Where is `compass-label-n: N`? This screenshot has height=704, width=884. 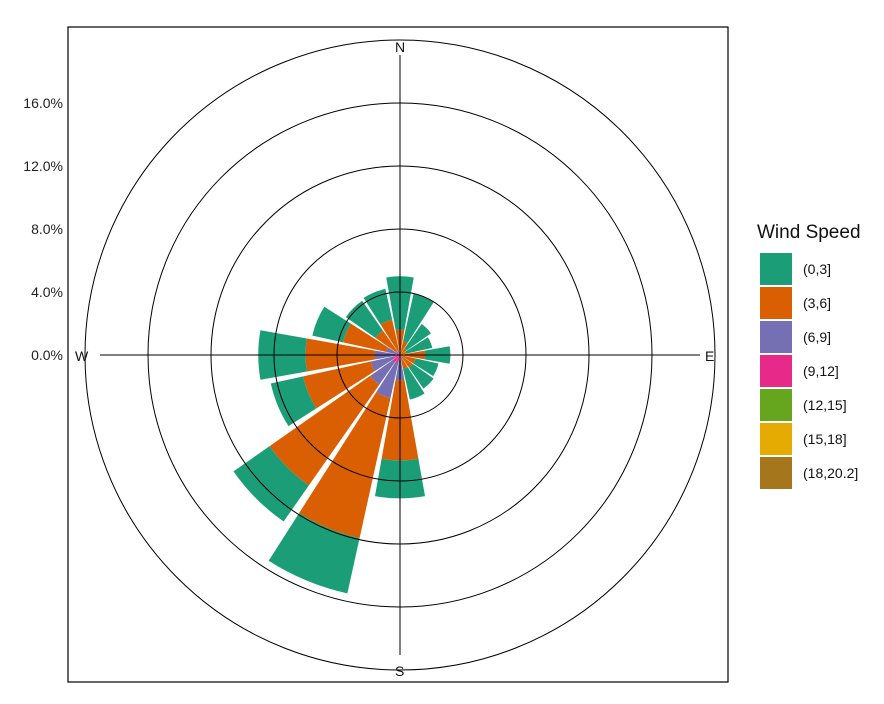 compass-label-n: N is located at coordinates (400, 47).